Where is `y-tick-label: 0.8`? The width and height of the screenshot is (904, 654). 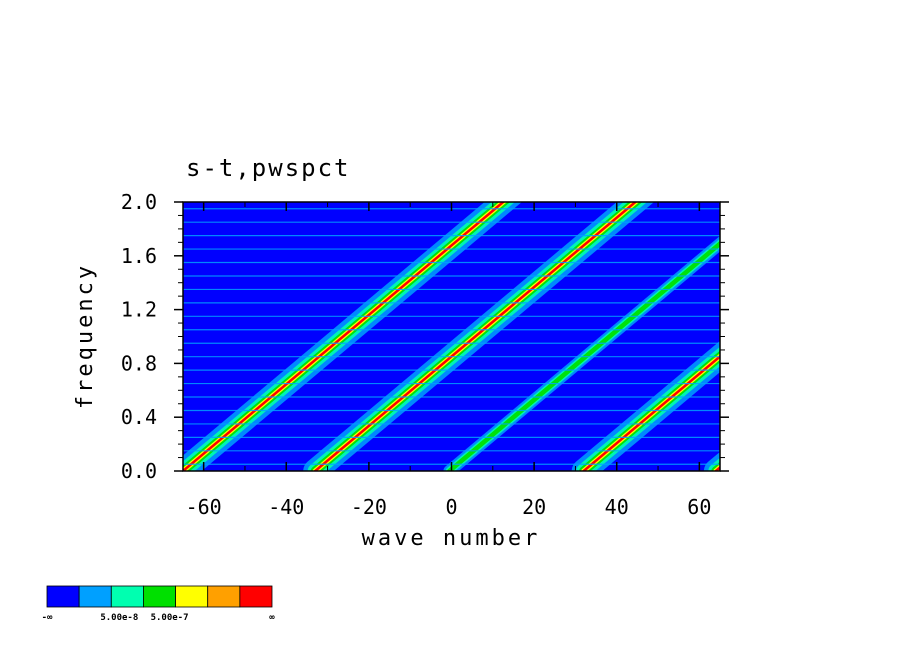
y-tick-label: 0.8 is located at coordinates (139, 363).